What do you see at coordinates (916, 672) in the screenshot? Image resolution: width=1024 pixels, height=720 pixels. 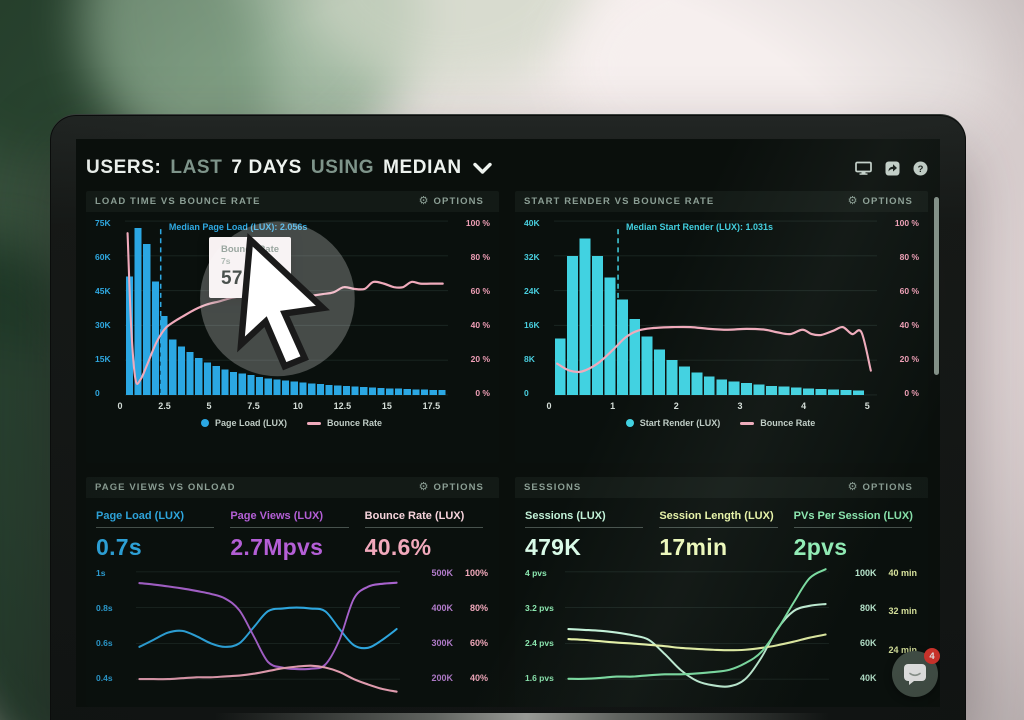 I see `chat-widget-button: 4` at bounding box center [916, 672].